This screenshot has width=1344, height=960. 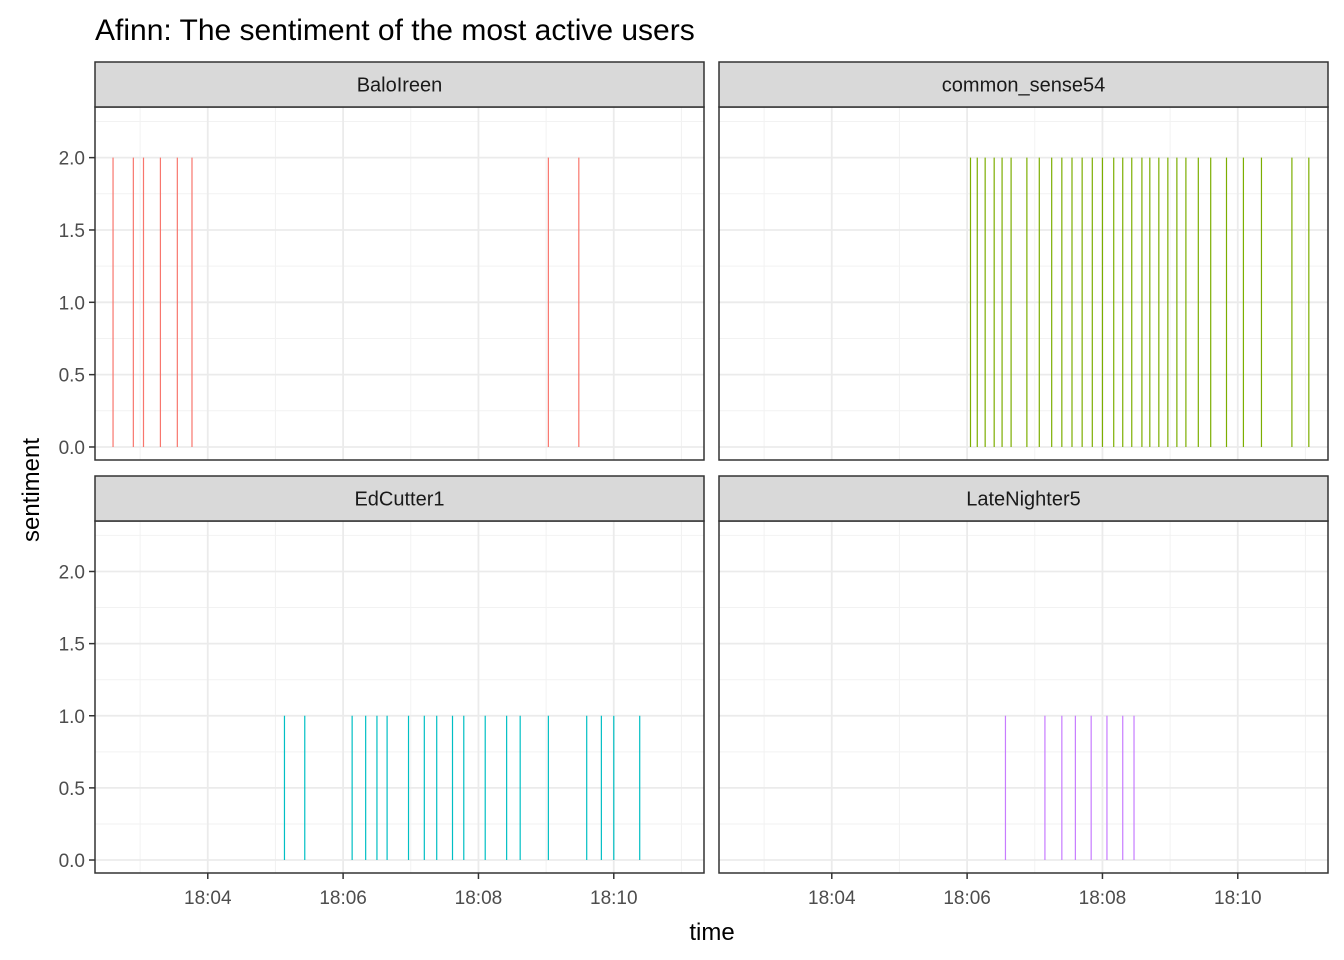 I want to click on facet-strip-label: EdCutter1, so click(x=399, y=500).